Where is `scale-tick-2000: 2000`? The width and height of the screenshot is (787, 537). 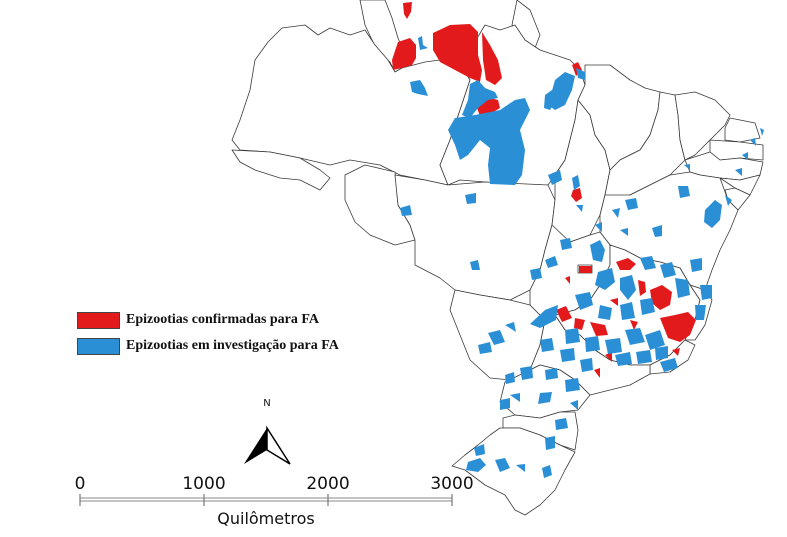
scale-tick-2000: 2000 is located at coordinates (328, 484).